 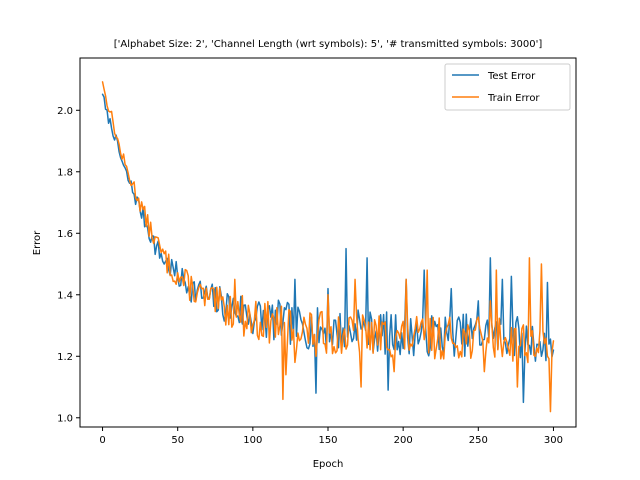 I want to click on x-tick-label: 250, so click(x=478, y=440).